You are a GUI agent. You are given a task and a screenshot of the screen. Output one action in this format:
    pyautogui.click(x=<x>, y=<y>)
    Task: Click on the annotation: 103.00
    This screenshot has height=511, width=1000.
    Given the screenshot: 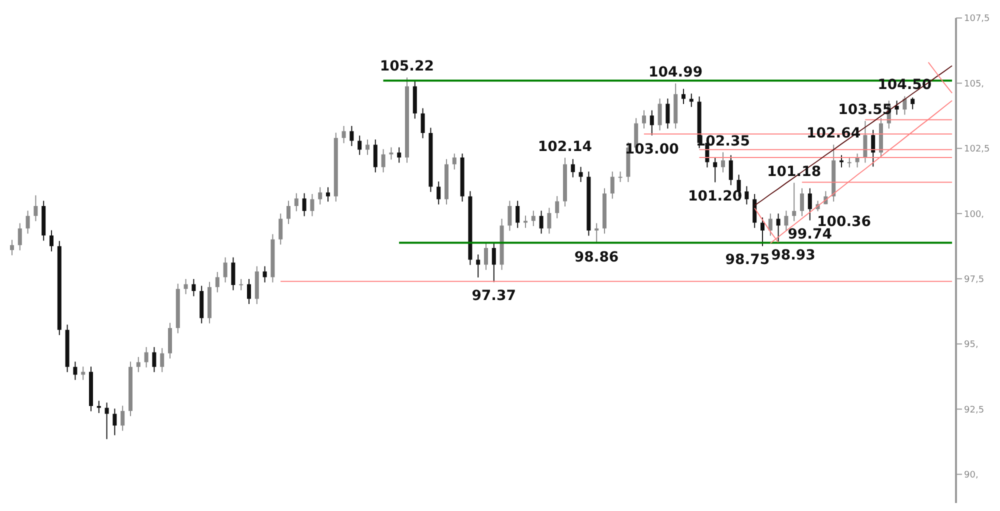 What is the action you would take?
    pyautogui.click(x=652, y=149)
    